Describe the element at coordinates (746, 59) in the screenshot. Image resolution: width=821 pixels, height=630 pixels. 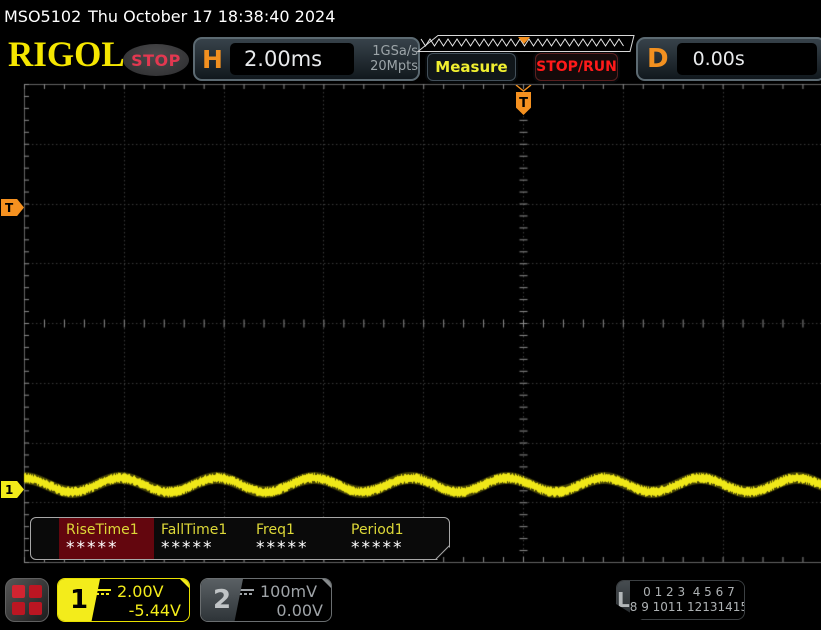
I see `delay-box: 0.00s` at that location.